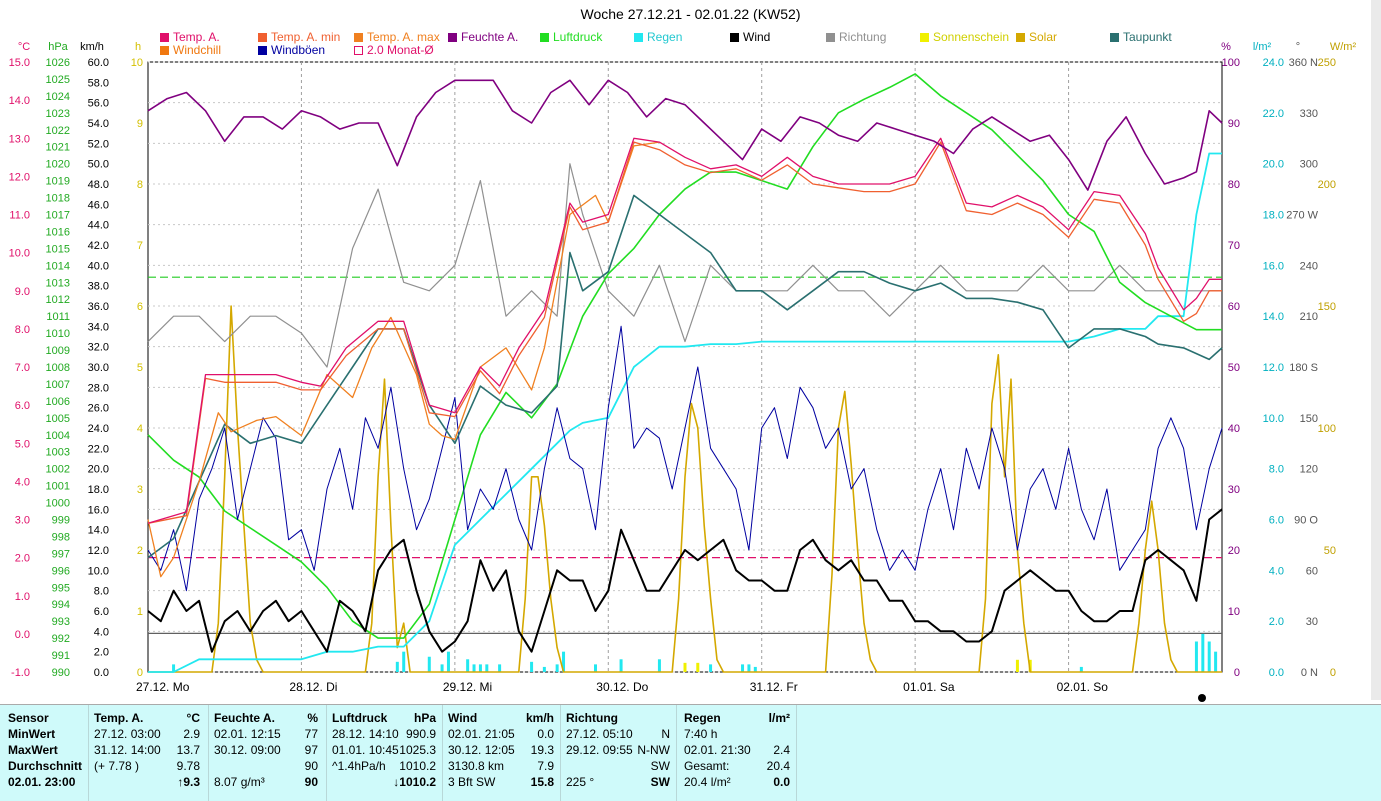 This screenshot has width=1381, height=801. What do you see at coordinates (190, 50) in the screenshot?
I see `legend-item: Windchill` at bounding box center [190, 50].